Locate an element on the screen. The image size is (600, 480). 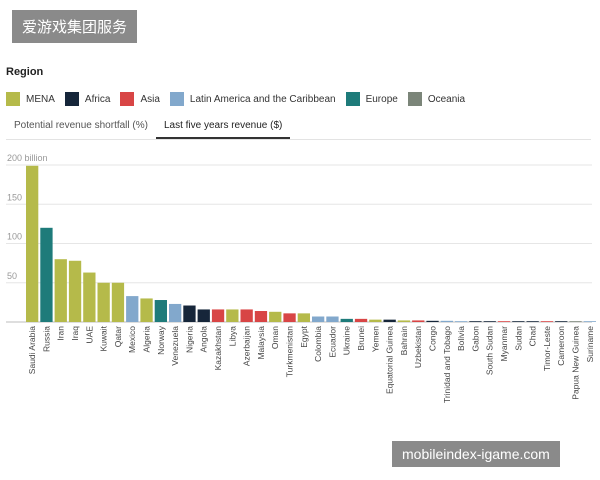
y-tick-label: 150 is located at coordinates (14, 197).